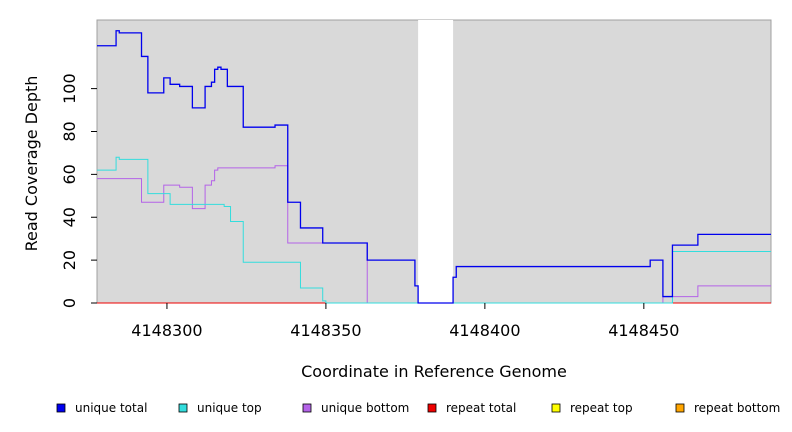 The image size is (792, 432). I want to click on x-tick-label: 4148400, so click(484, 330).